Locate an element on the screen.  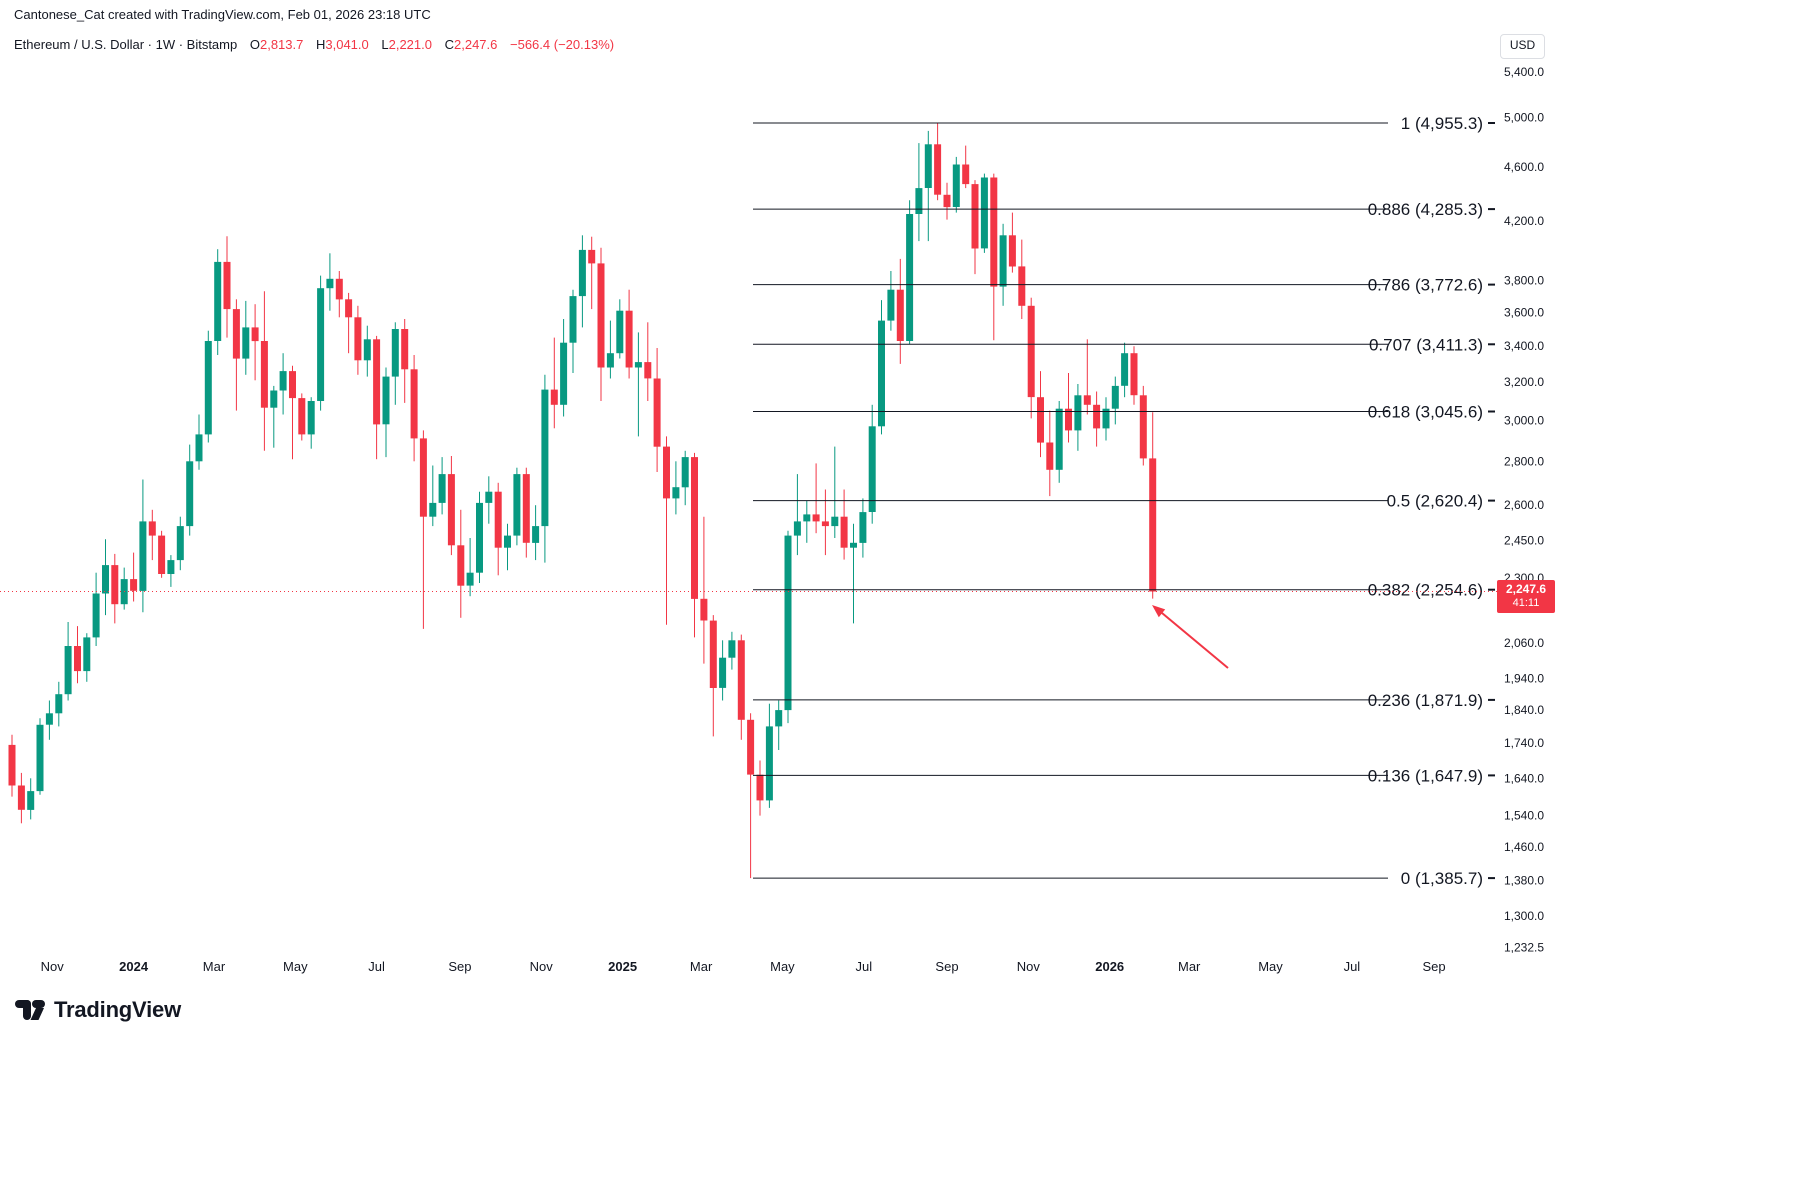
annotation-arrowhead is located at coordinates (1159, 611).